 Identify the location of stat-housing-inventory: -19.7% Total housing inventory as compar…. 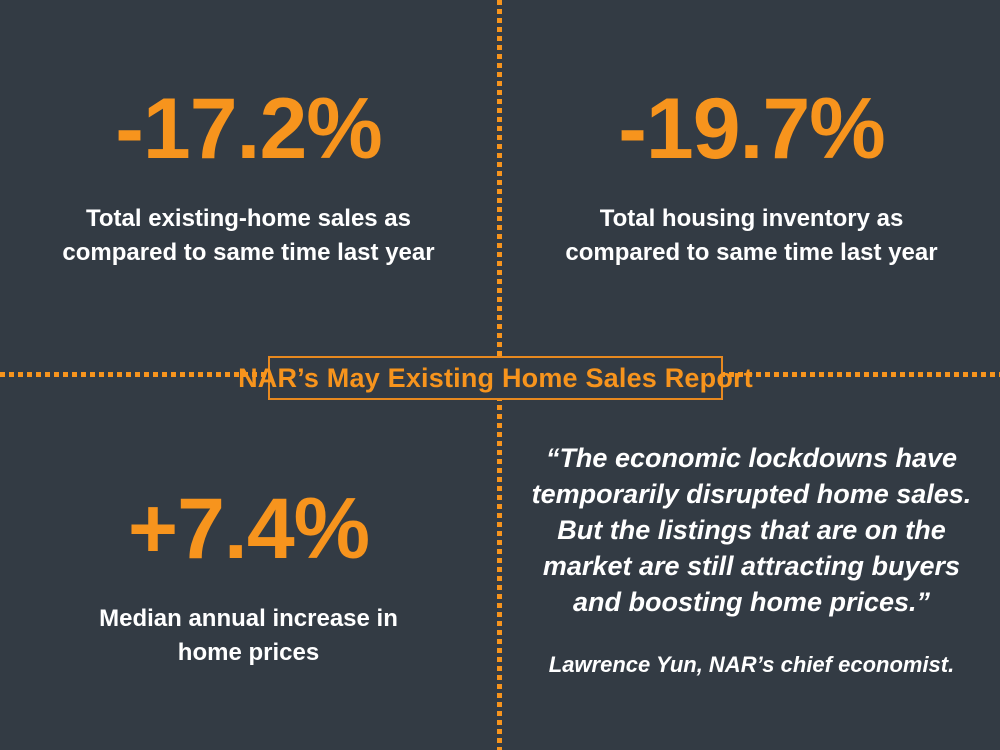
(751, 178).